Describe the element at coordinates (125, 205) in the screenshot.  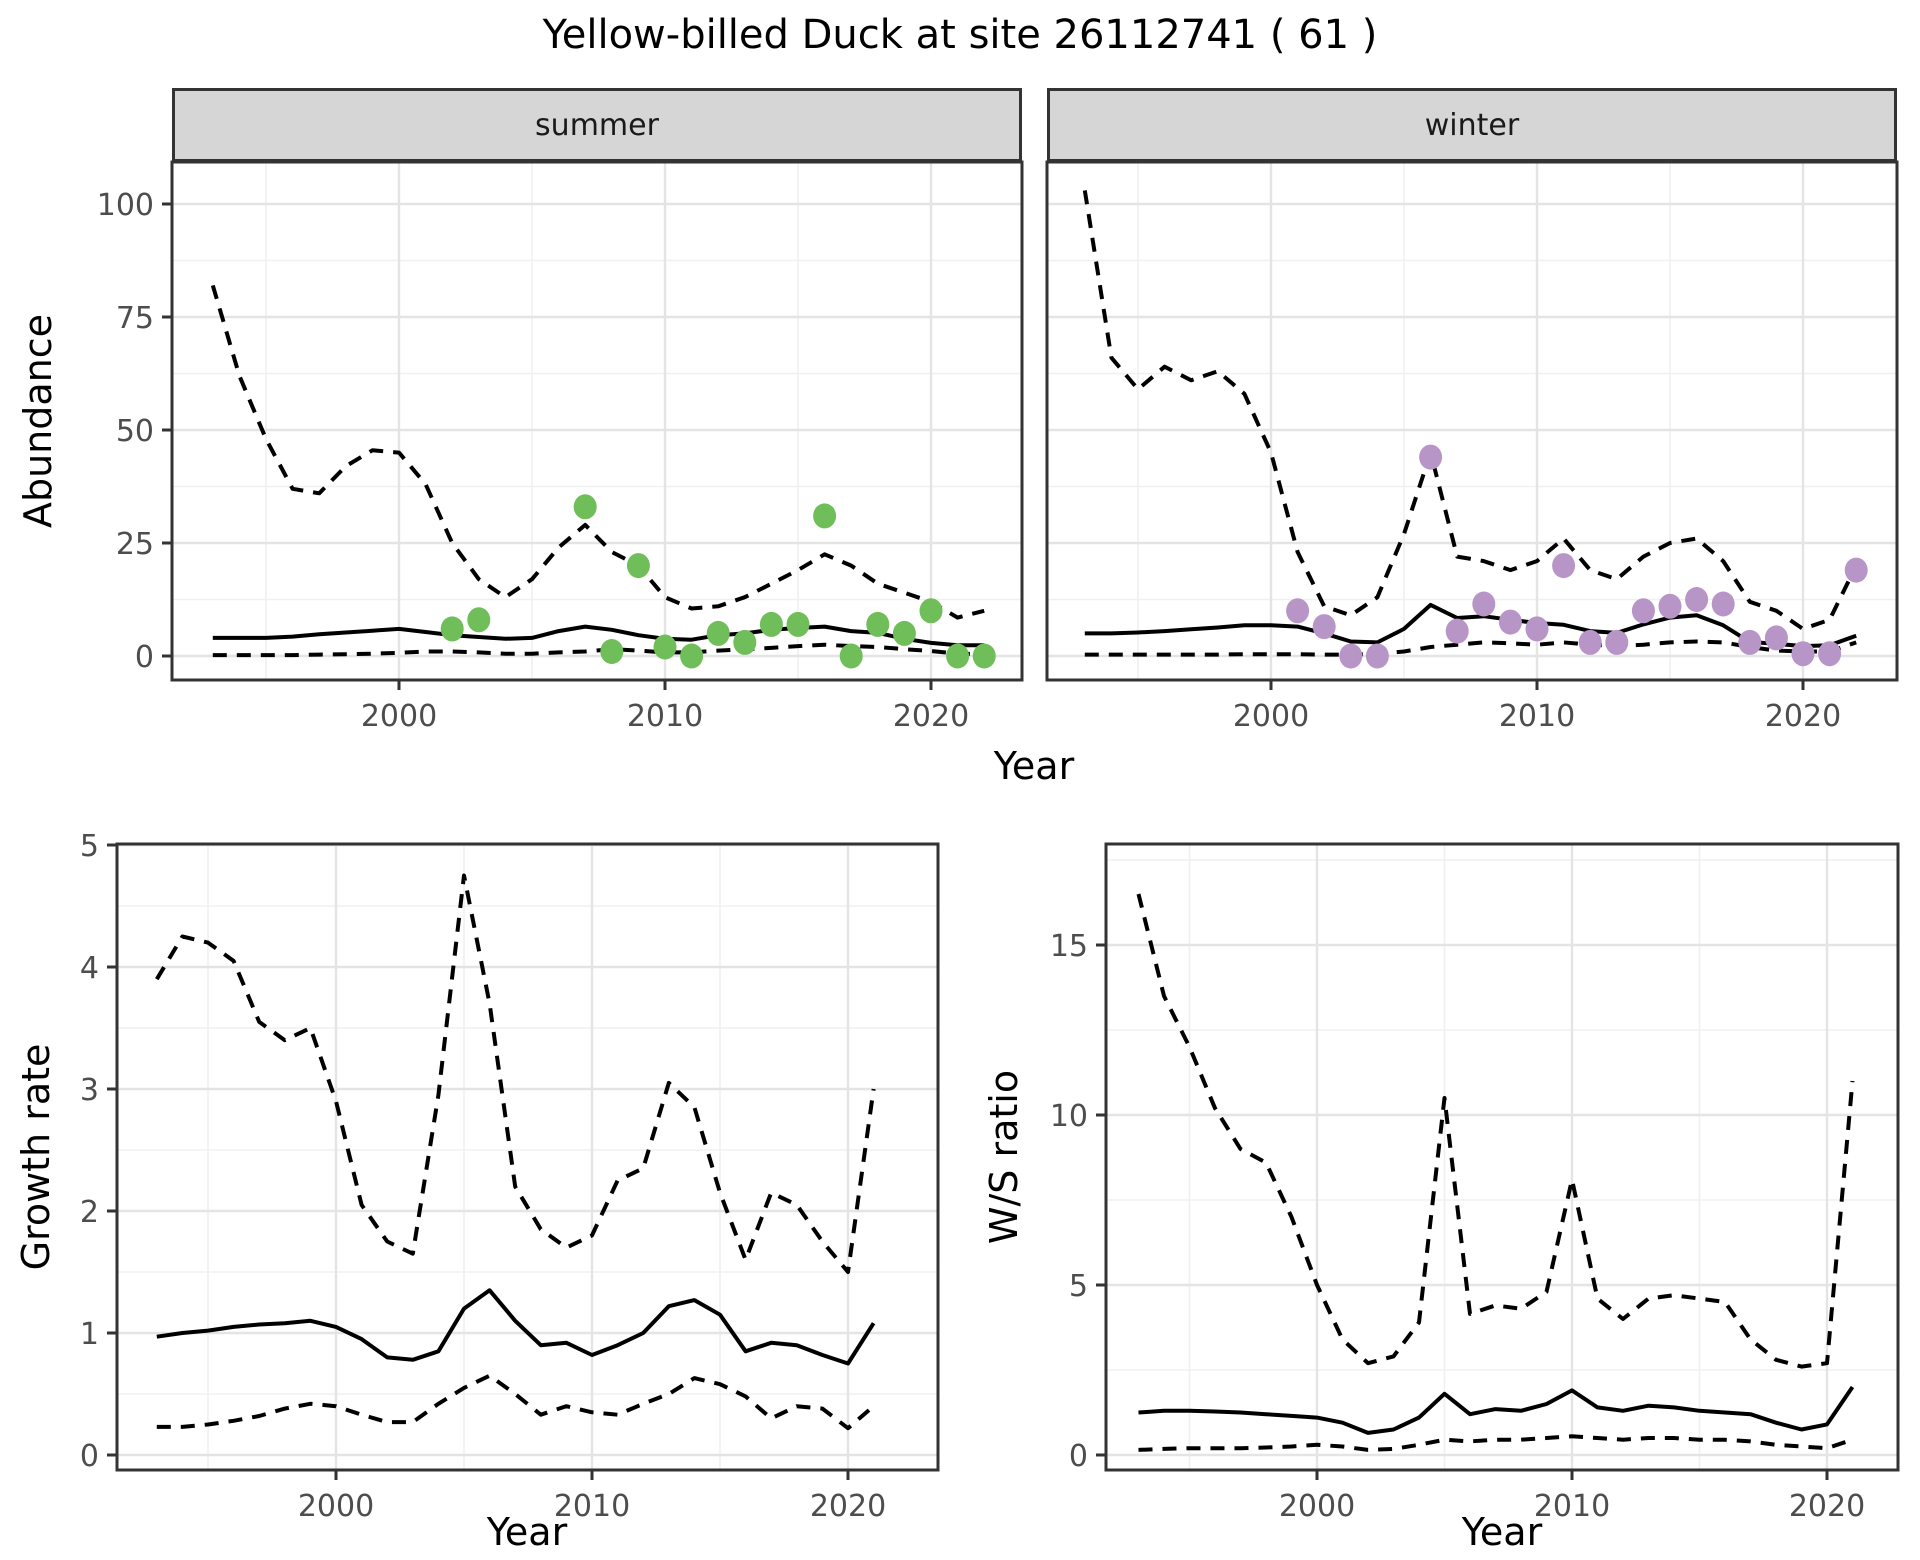
I see `svg-text: 100` at that location.